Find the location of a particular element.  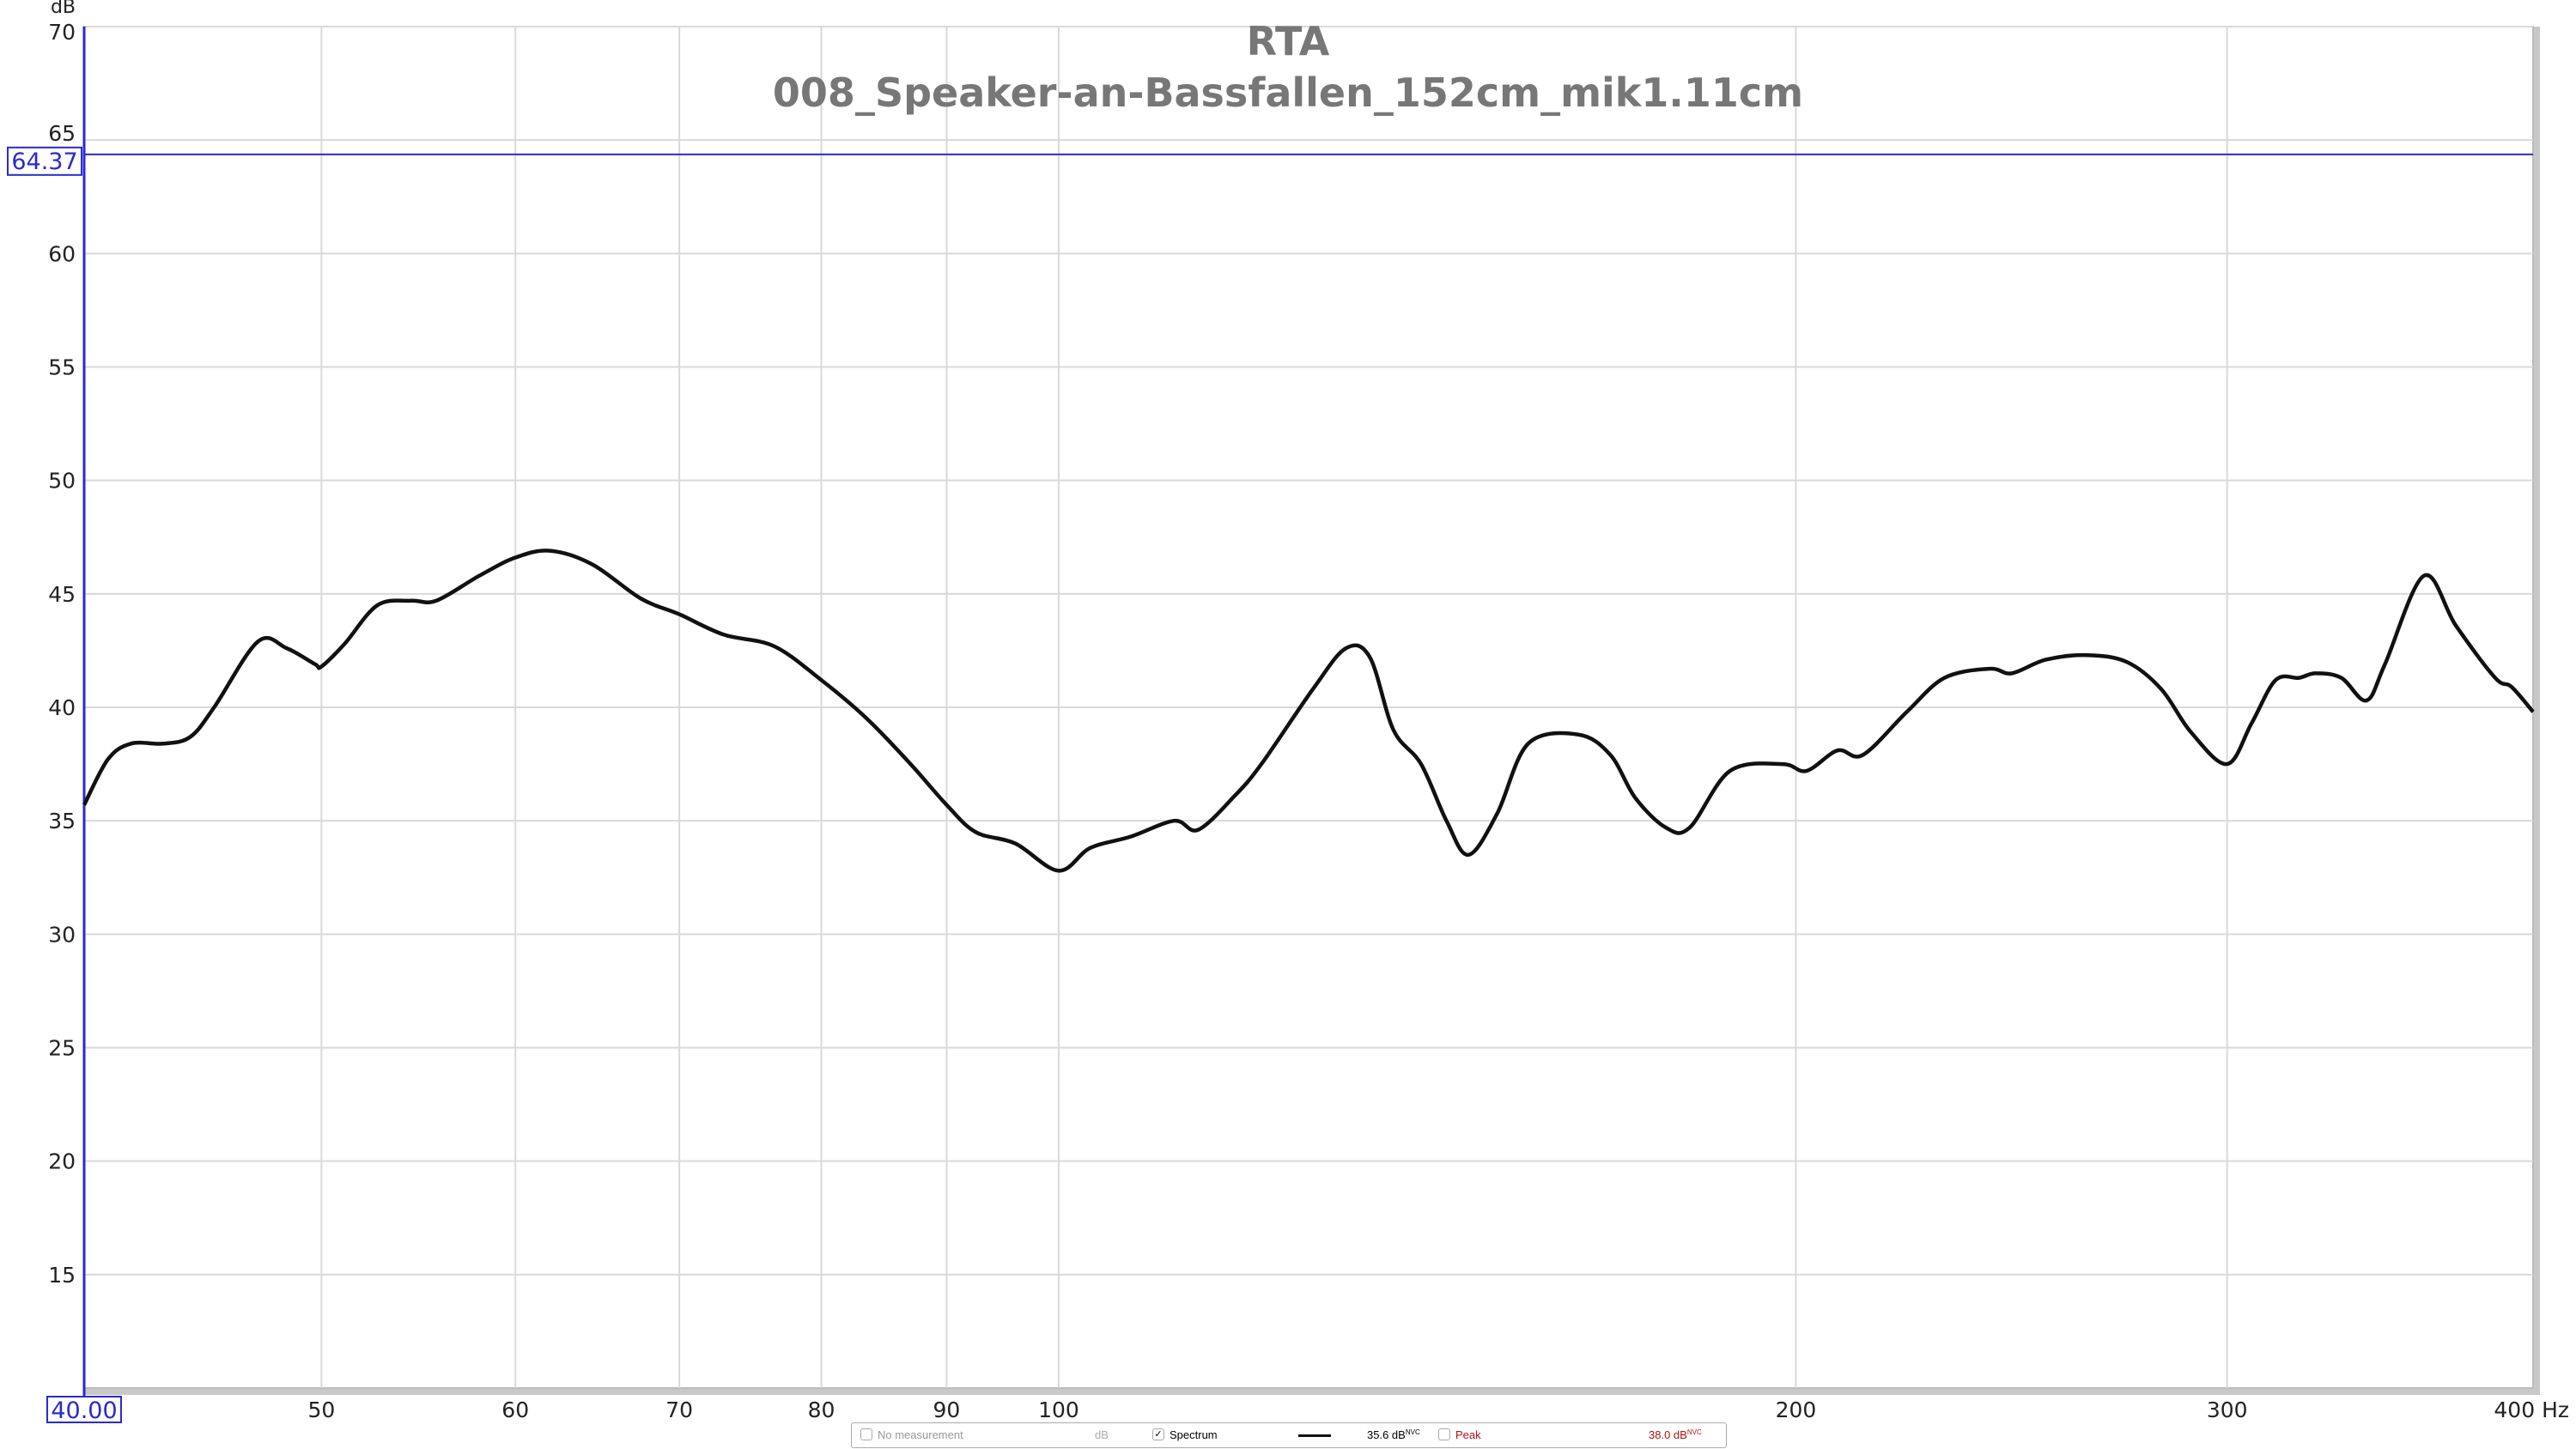

y-axis-label: dB is located at coordinates (64, 9).